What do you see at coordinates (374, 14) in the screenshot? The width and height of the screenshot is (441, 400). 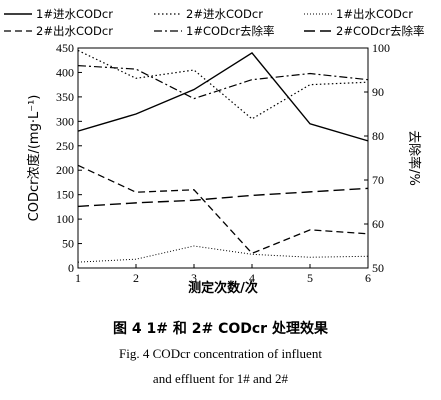 I see `legend-label-3: 1#出水CODcr` at bounding box center [374, 14].